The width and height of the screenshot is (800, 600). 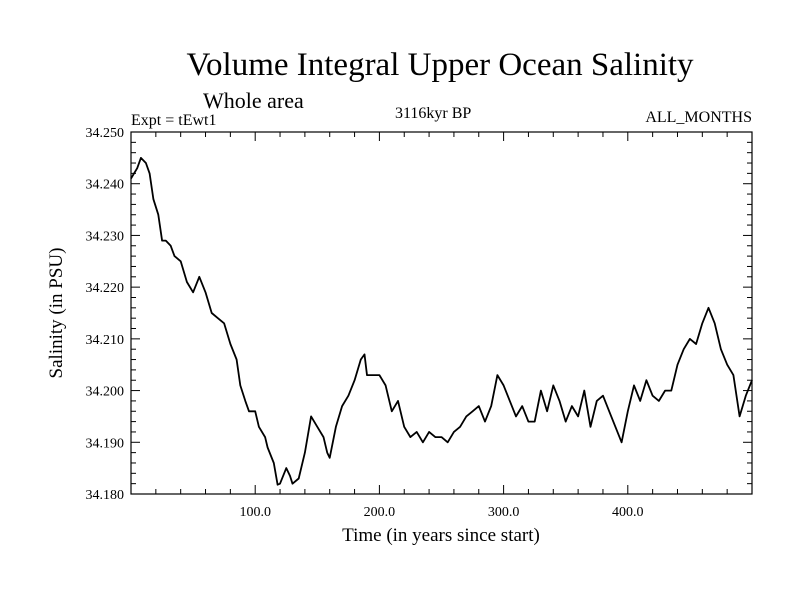 What do you see at coordinates (380, 512) in the screenshot?
I see `x-tick-label: 200.0` at bounding box center [380, 512].